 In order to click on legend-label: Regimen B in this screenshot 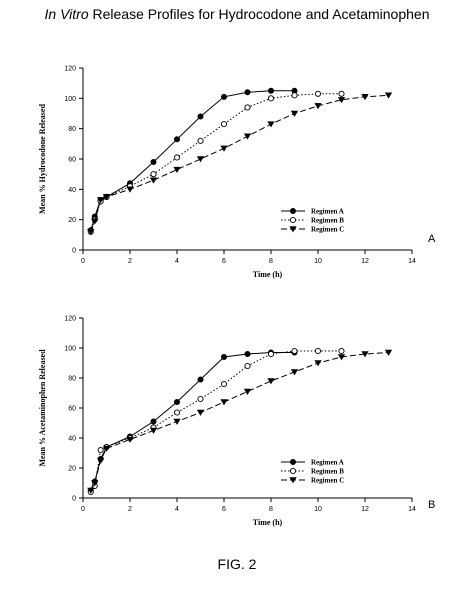, I will do `click(327, 221)`.